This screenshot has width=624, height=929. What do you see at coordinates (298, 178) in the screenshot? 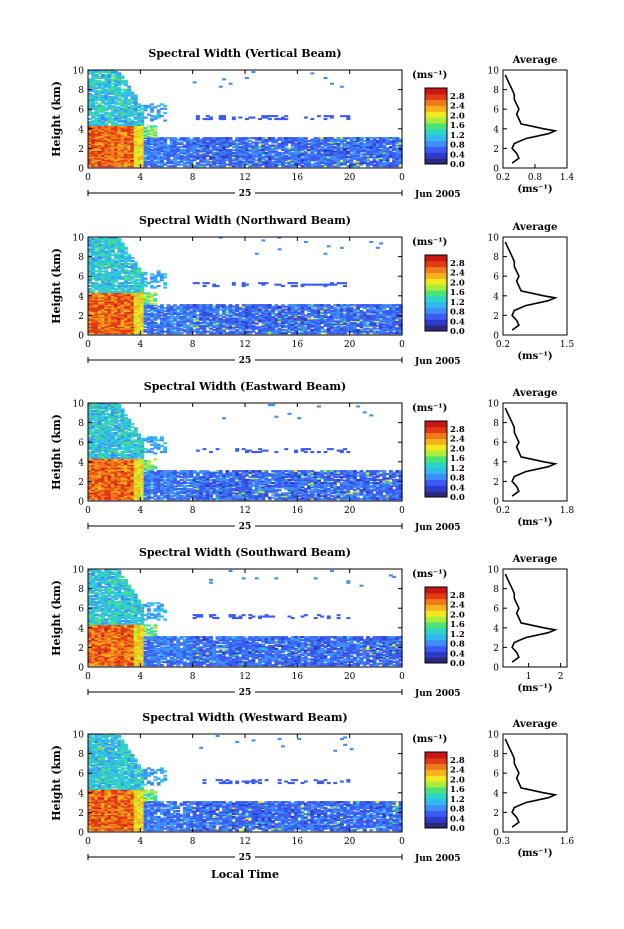
I see `x-tick-label: 16` at bounding box center [298, 178].